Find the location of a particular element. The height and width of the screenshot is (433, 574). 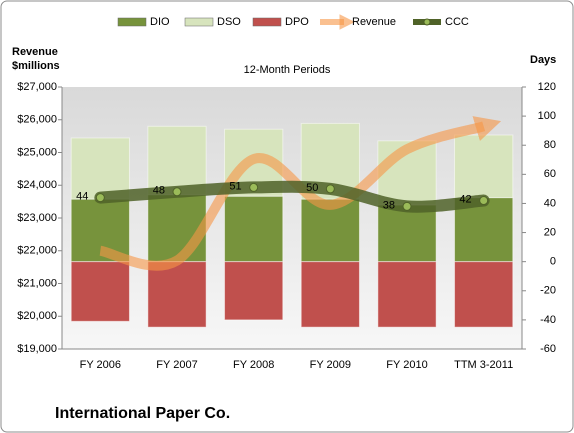

data-label: 44 is located at coordinates (82, 197).